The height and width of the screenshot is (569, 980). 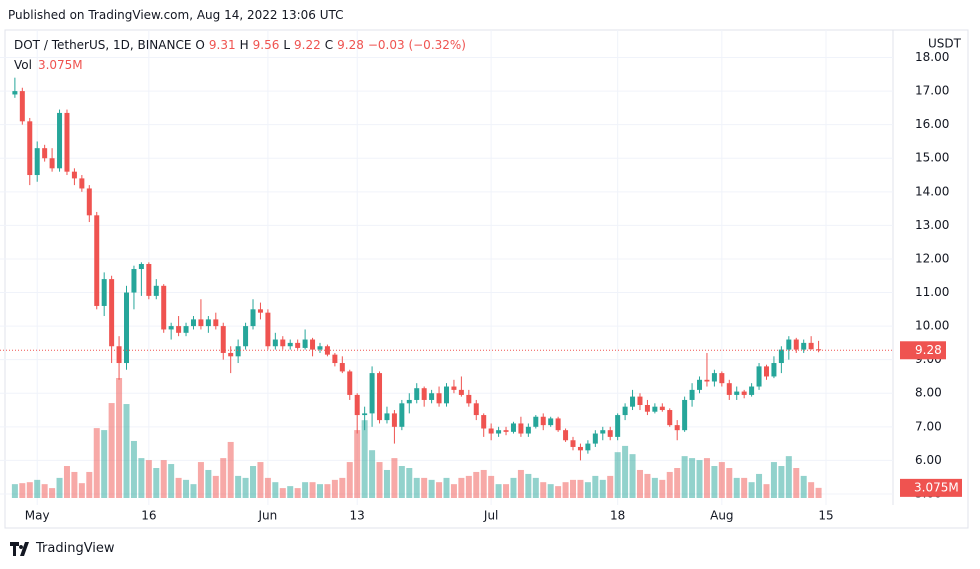 I want to click on x-tick-label: 15, so click(x=825, y=516).